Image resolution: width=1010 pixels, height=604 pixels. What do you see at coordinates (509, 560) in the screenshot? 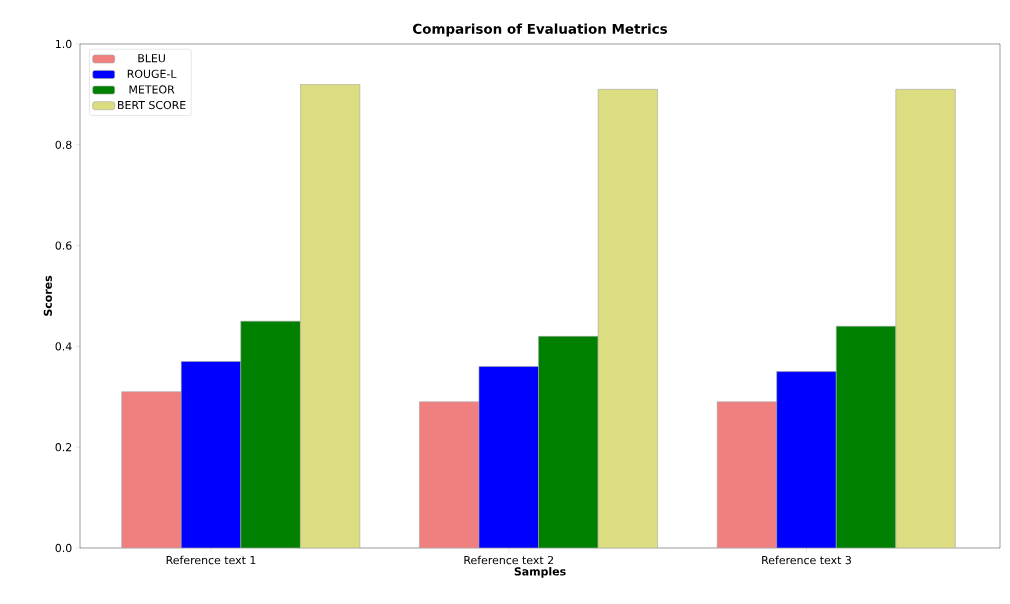
I see `x-tick-label: Reference text 2` at bounding box center [509, 560].